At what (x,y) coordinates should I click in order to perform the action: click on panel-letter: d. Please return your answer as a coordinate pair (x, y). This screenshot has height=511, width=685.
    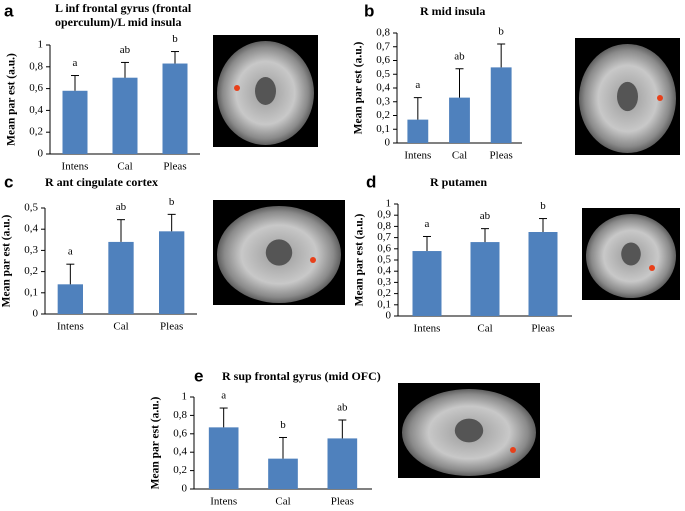
    Looking at the image, I should click on (371, 181).